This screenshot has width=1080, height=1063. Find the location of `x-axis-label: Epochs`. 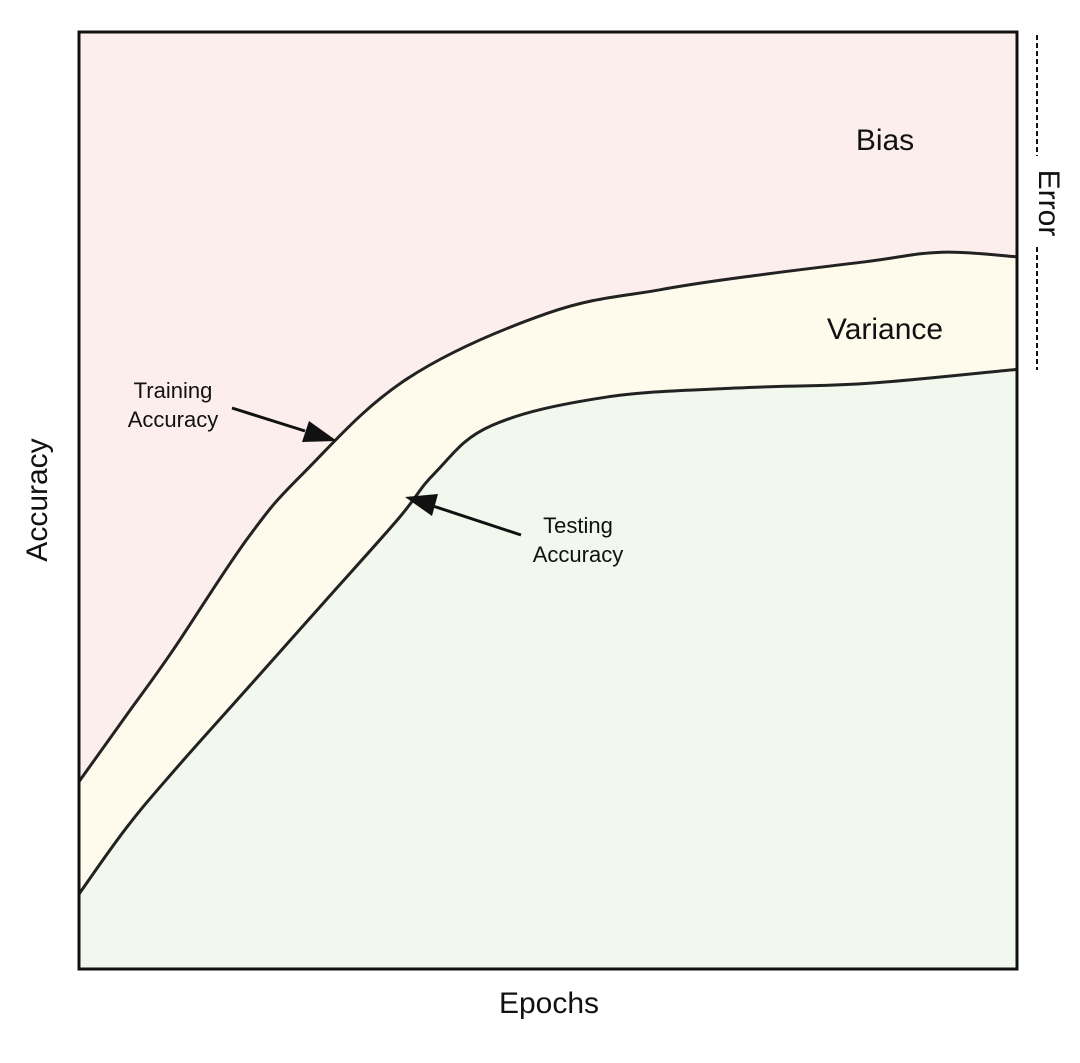

x-axis-label: Epochs is located at coordinates (549, 1003).